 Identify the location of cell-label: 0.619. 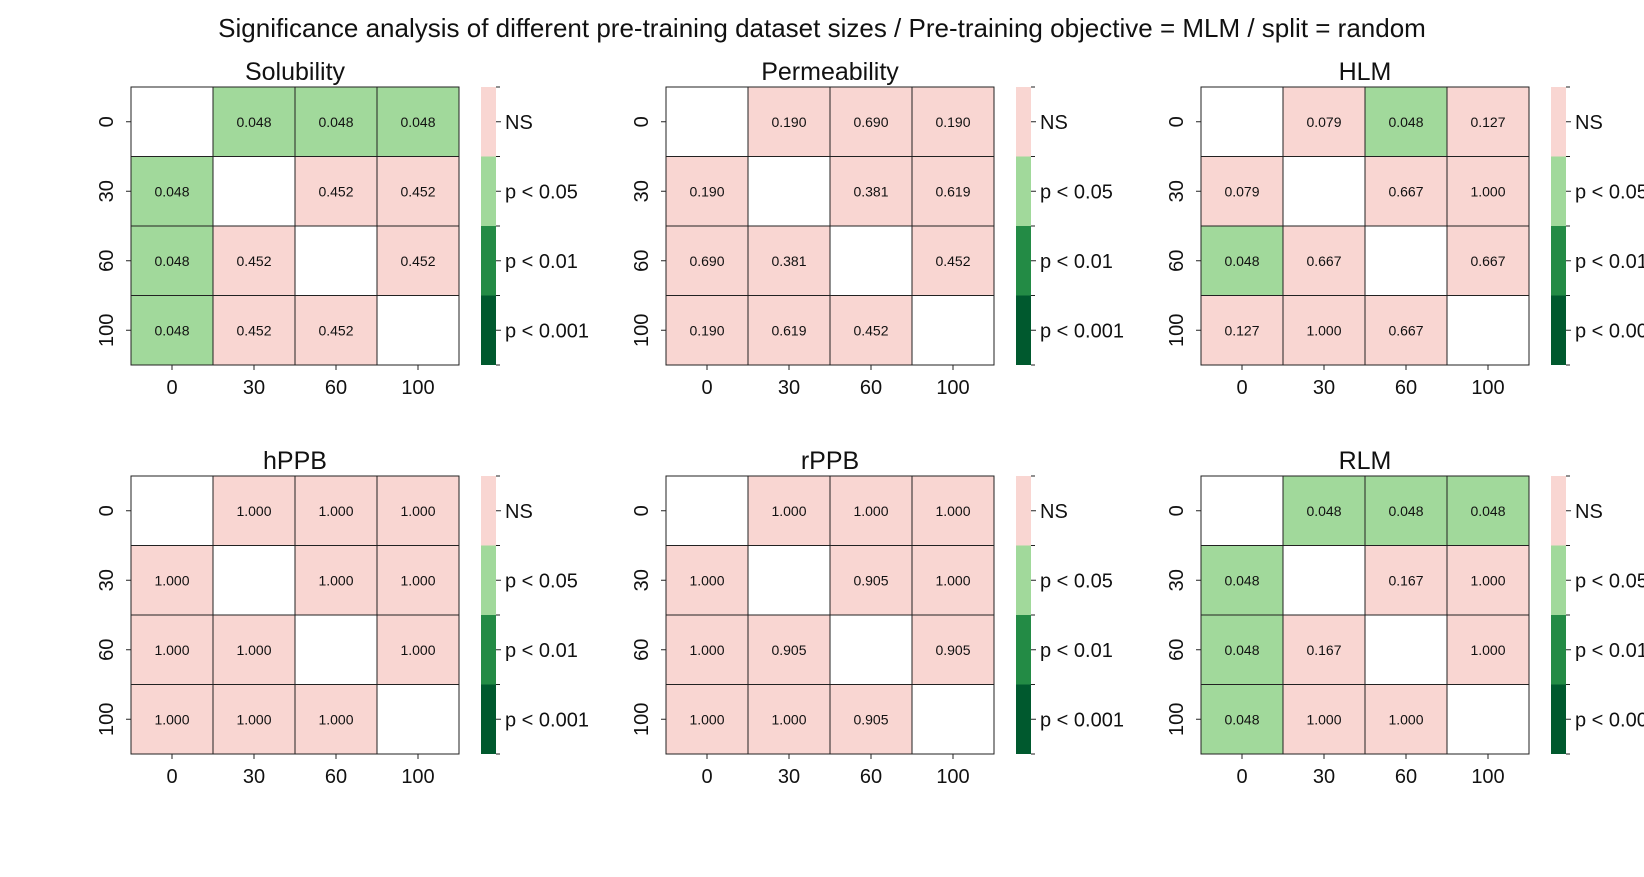
(788, 330).